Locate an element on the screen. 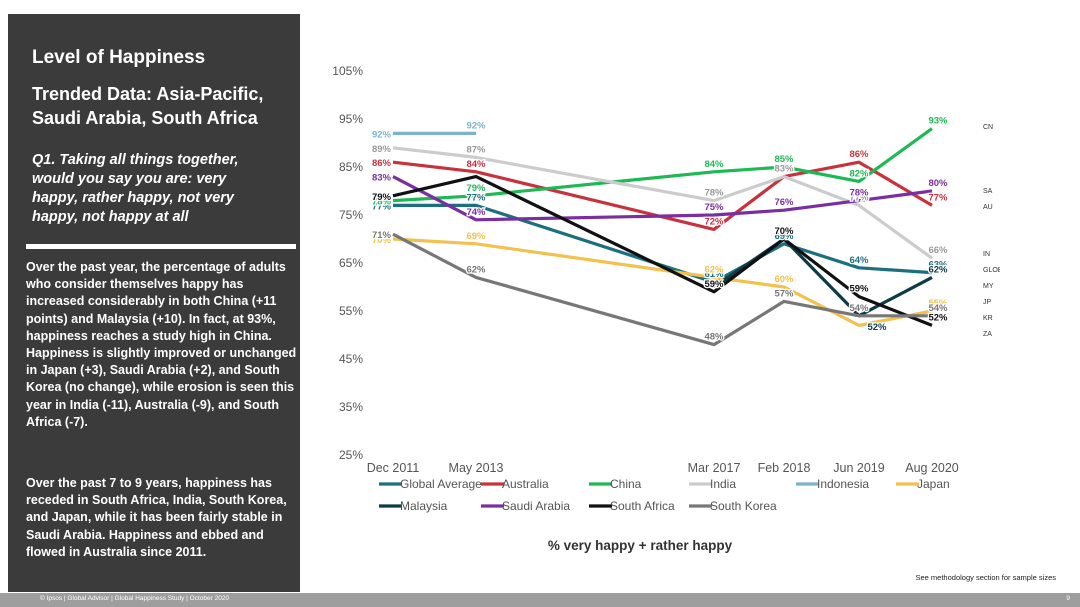  legend-label: South Africa is located at coordinates (642, 506).